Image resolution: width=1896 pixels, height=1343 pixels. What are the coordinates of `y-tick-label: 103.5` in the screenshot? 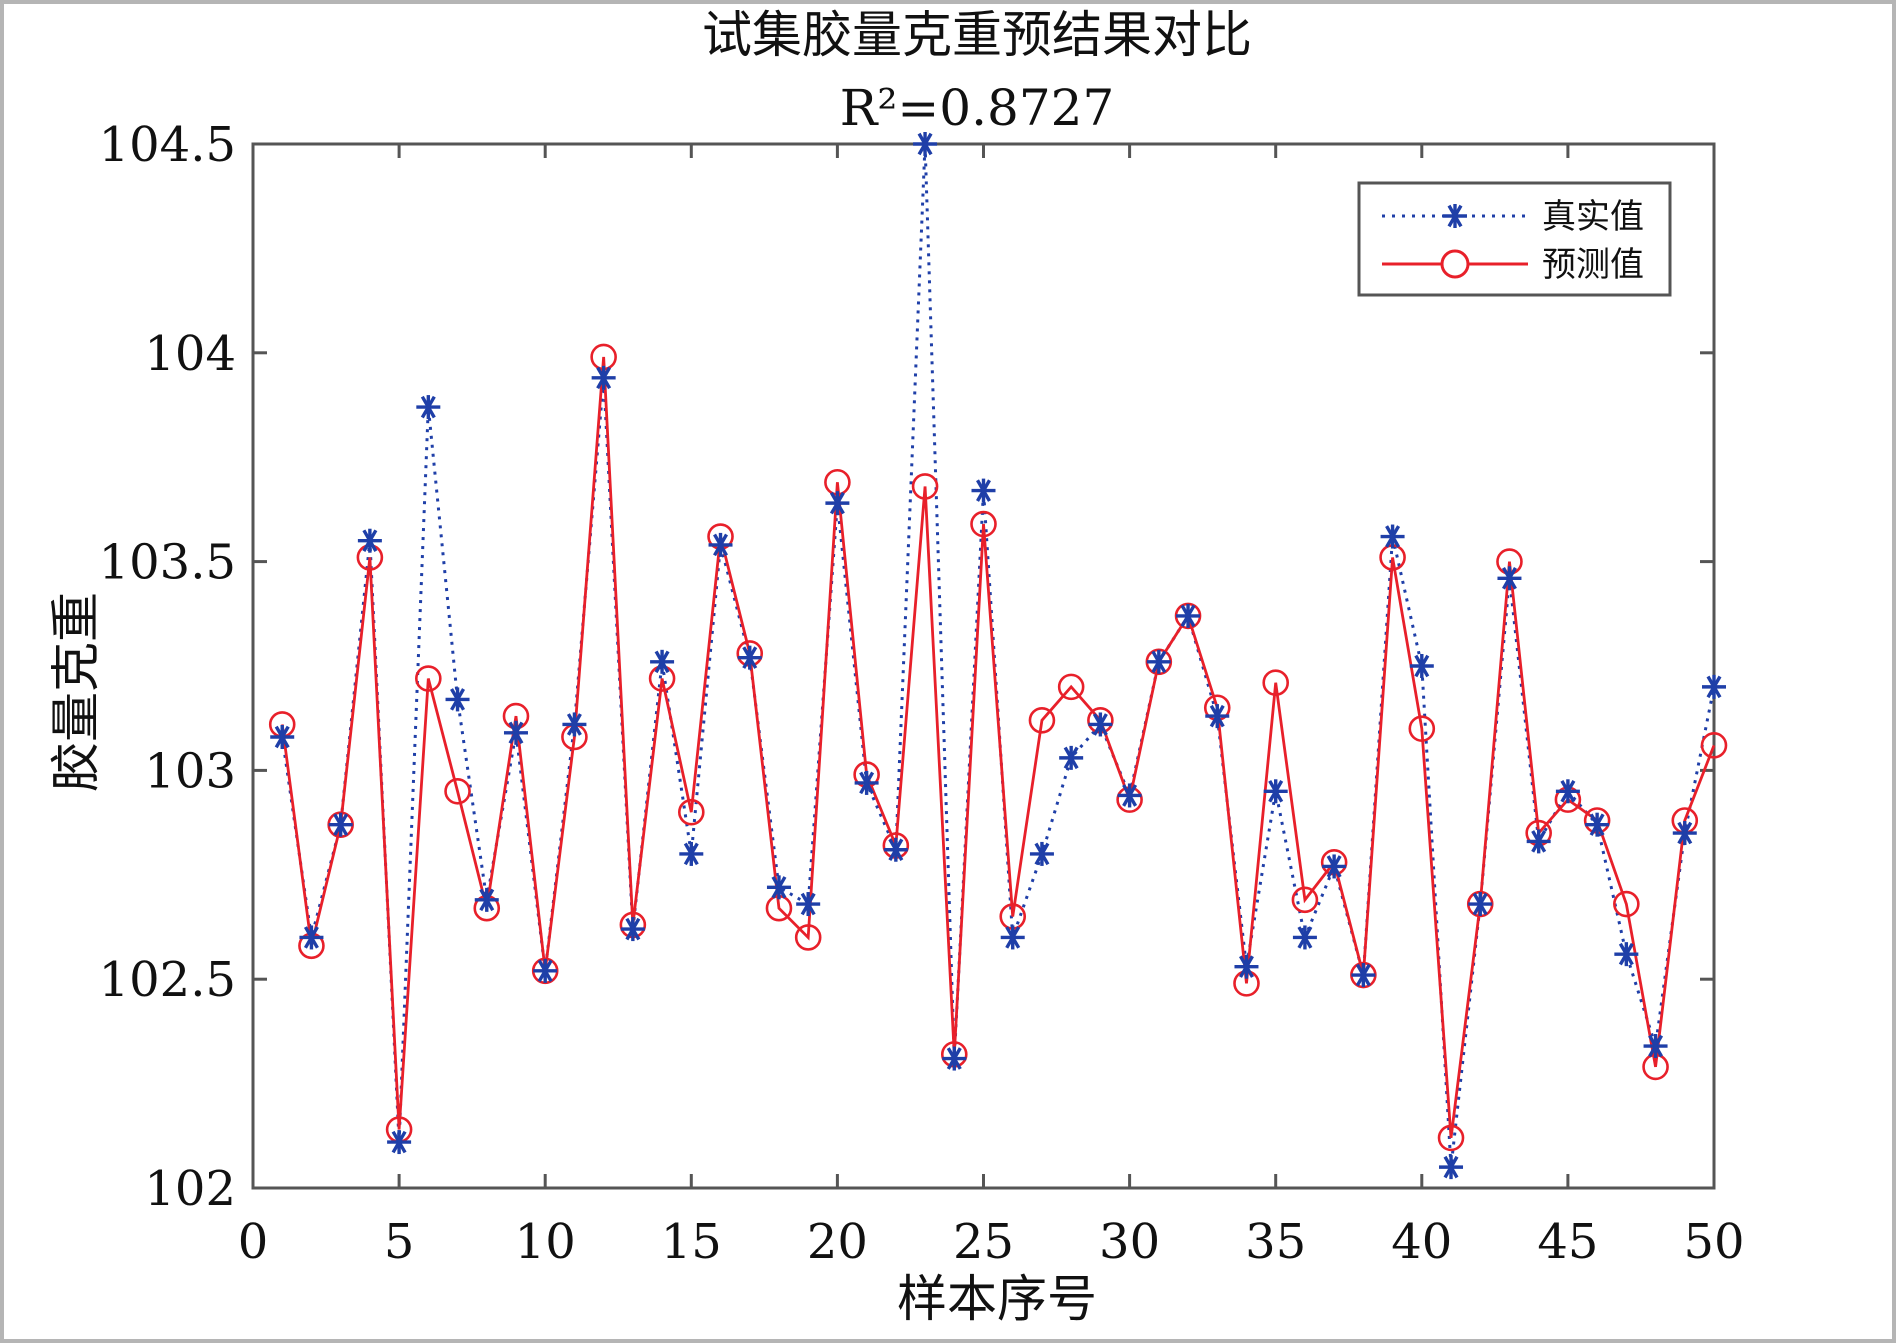 It's located at (167, 563).